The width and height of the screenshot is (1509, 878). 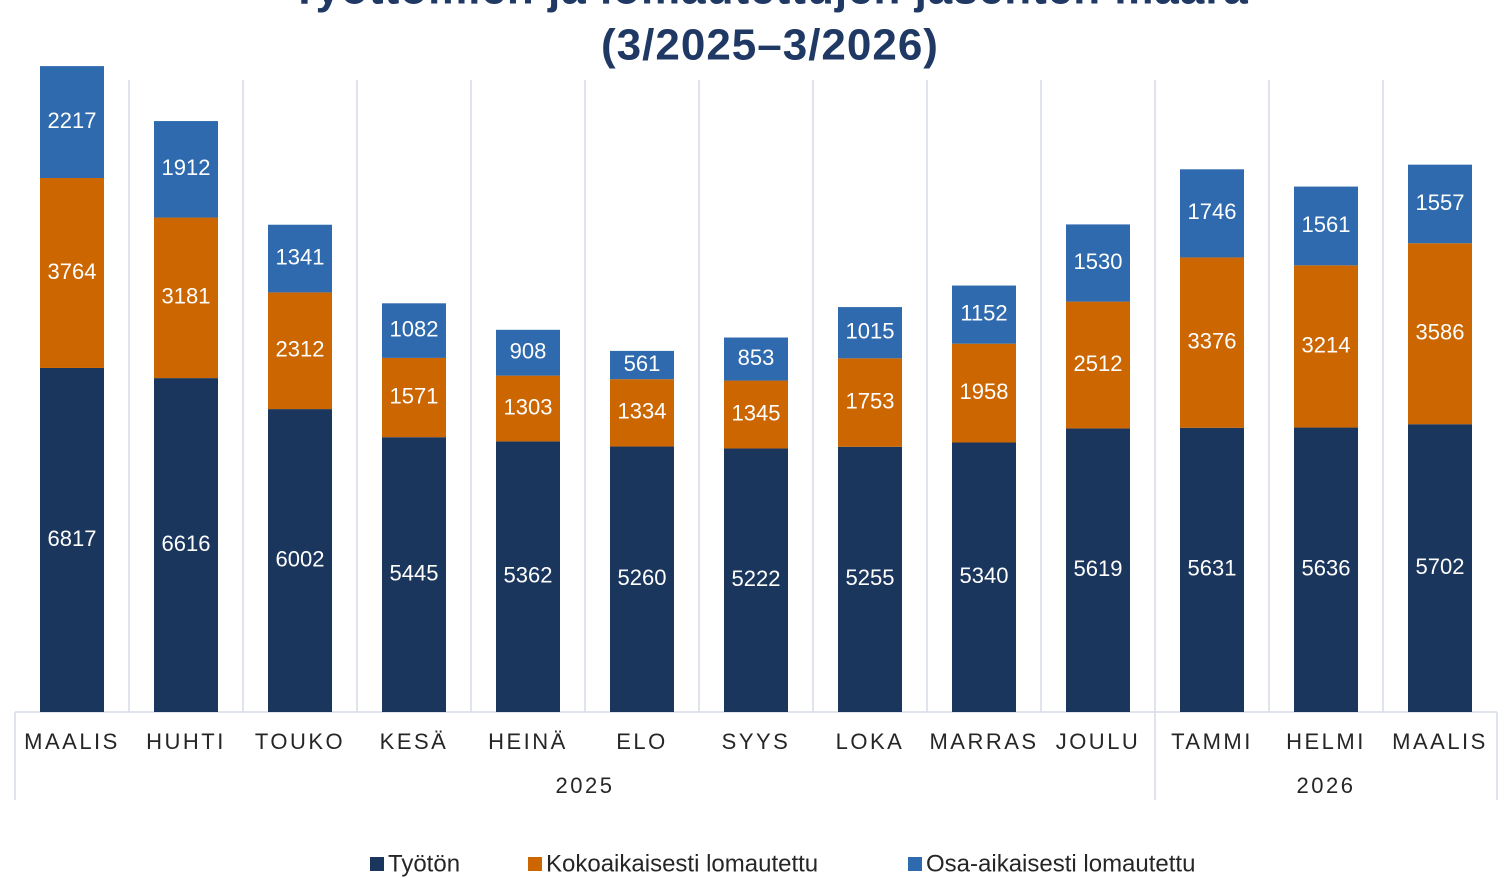 I want to click on data-label: 1753, so click(x=870, y=400).